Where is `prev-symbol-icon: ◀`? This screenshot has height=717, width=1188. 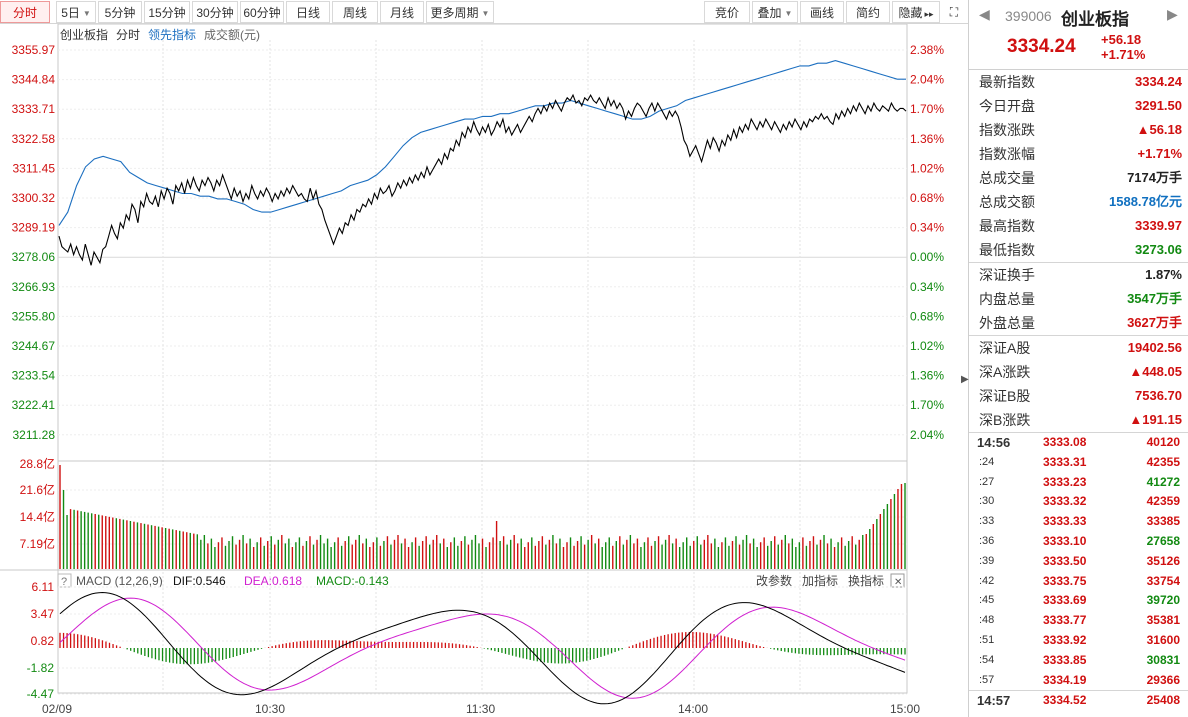 prev-symbol-icon: ◀ is located at coordinates (984, 14).